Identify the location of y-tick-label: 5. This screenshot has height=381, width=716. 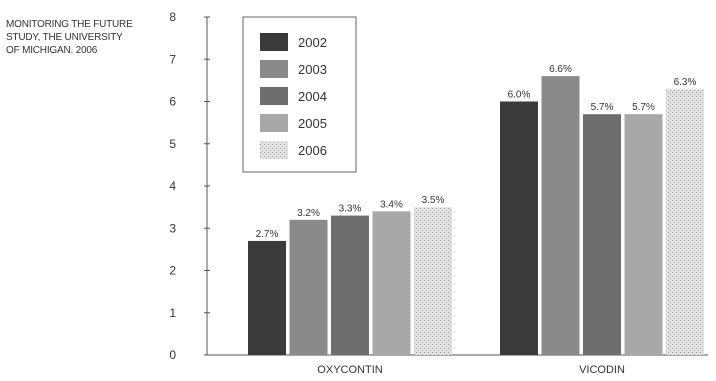
(172, 144).